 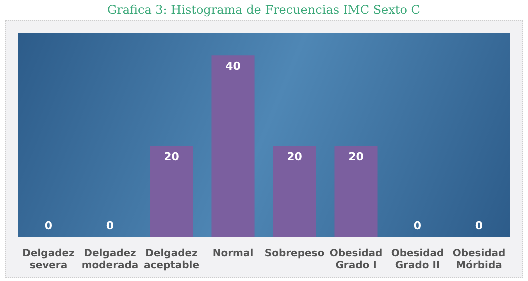 What do you see at coordinates (479, 260) in the screenshot?
I see `x-tick-label: Obesidad Mórbida` at bounding box center [479, 260].